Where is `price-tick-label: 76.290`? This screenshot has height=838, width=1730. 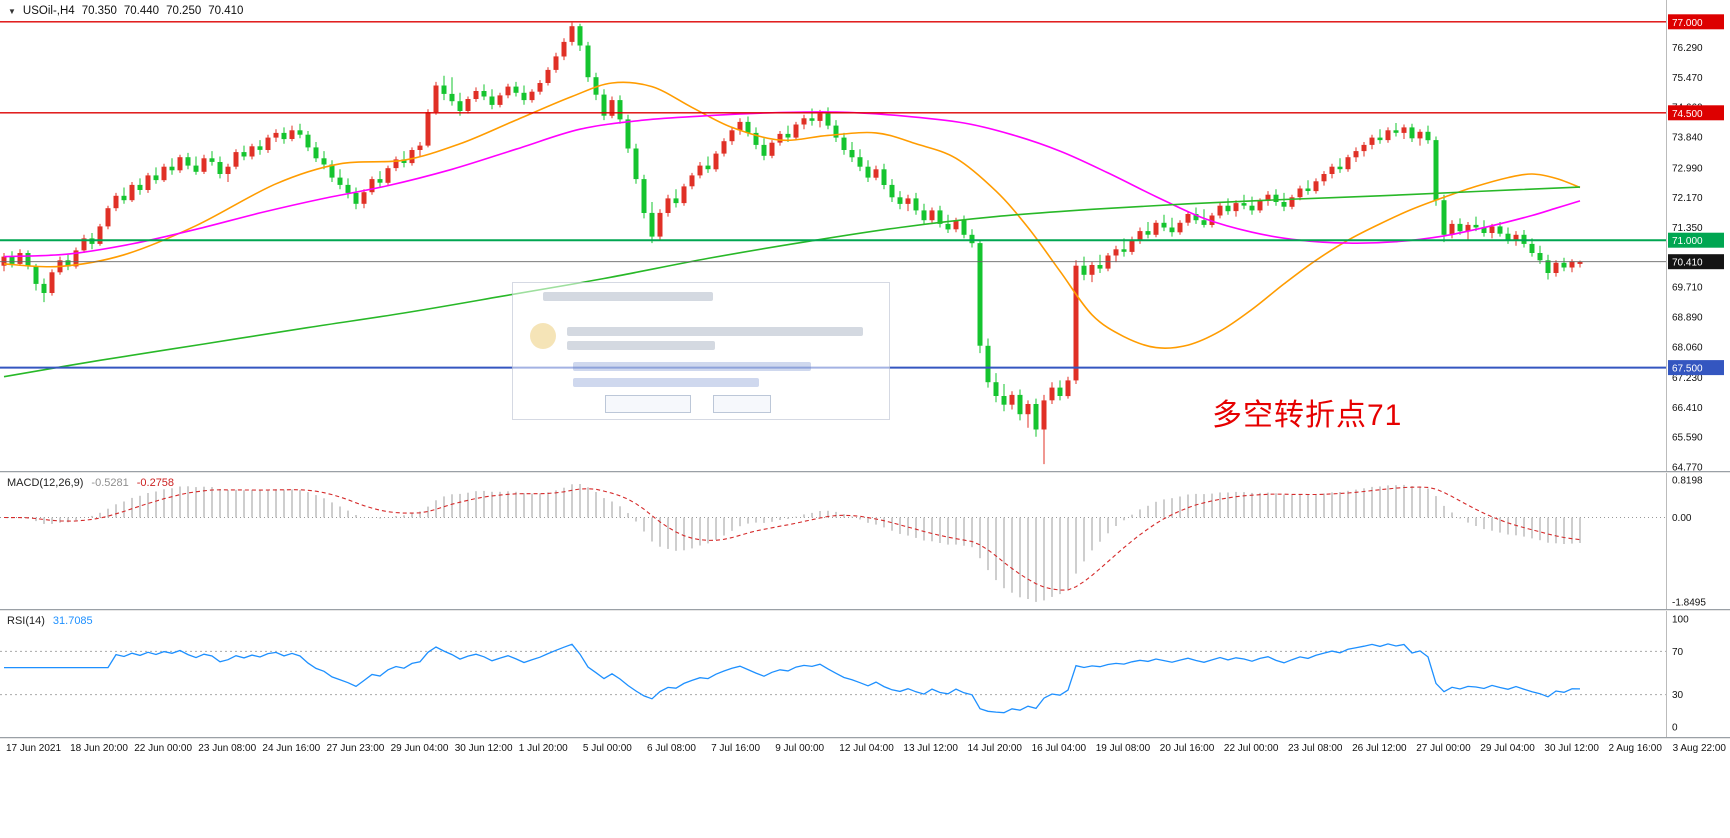
price-tick-label: 76.290 is located at coordinates (1687, 48).